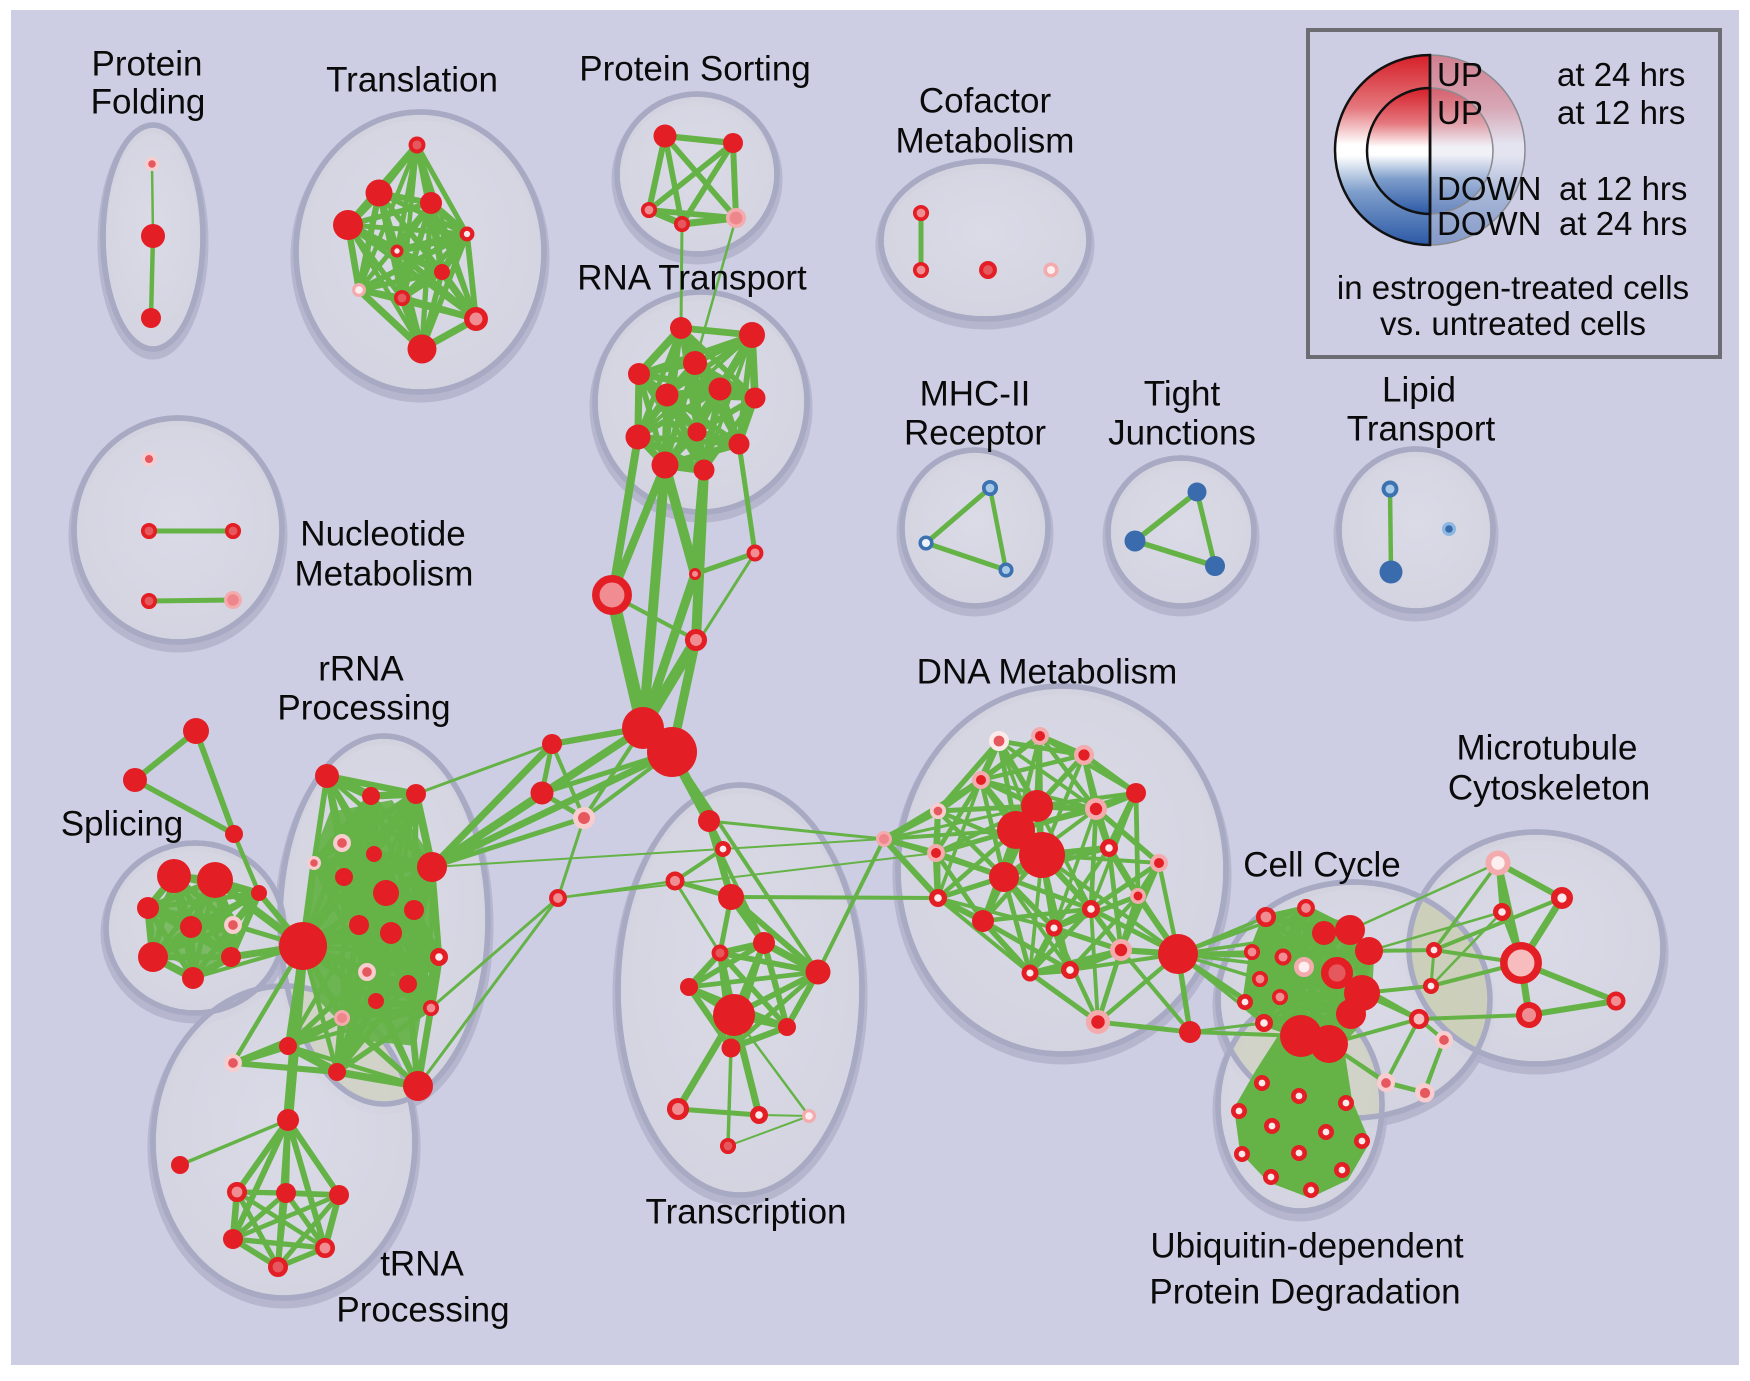  I want to click on svg-text: Protein Degradation, so click(1304, 1292).